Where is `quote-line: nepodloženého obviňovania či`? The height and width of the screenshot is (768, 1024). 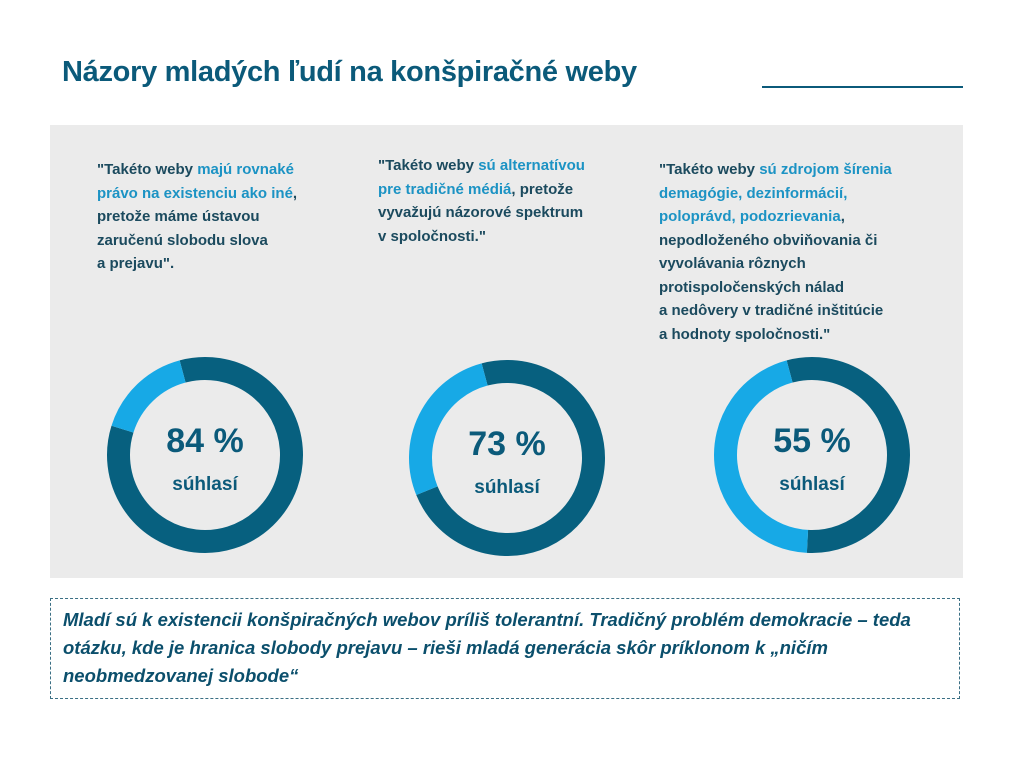
quote-line: nepodloženého obviňovania či is located at coordinates (775, 241).